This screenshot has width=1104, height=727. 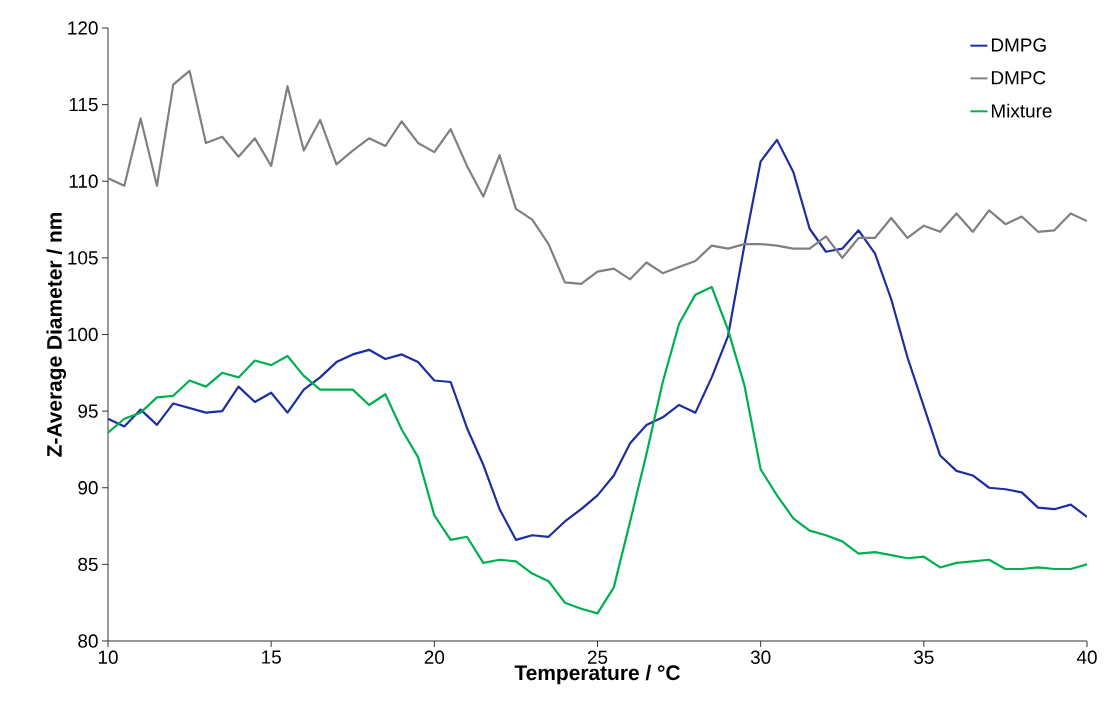 I want to click on x-axis-title: Temperature / °C, so click(x=597, y=674).